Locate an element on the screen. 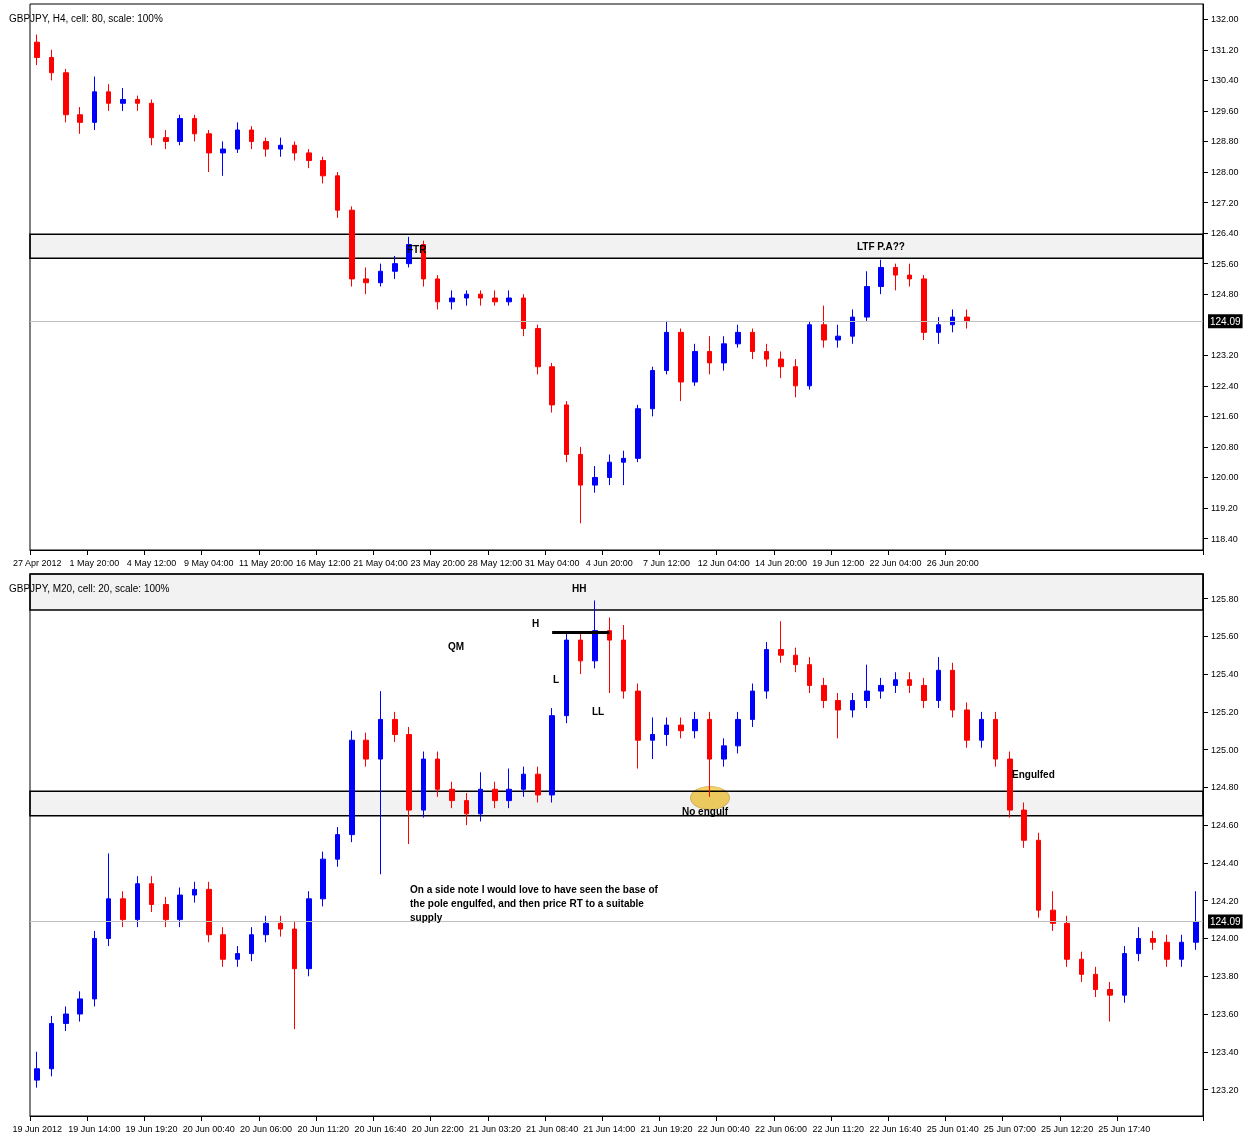  x-tick-label: 23 May 20:00 is located at coordinates (437, 562).